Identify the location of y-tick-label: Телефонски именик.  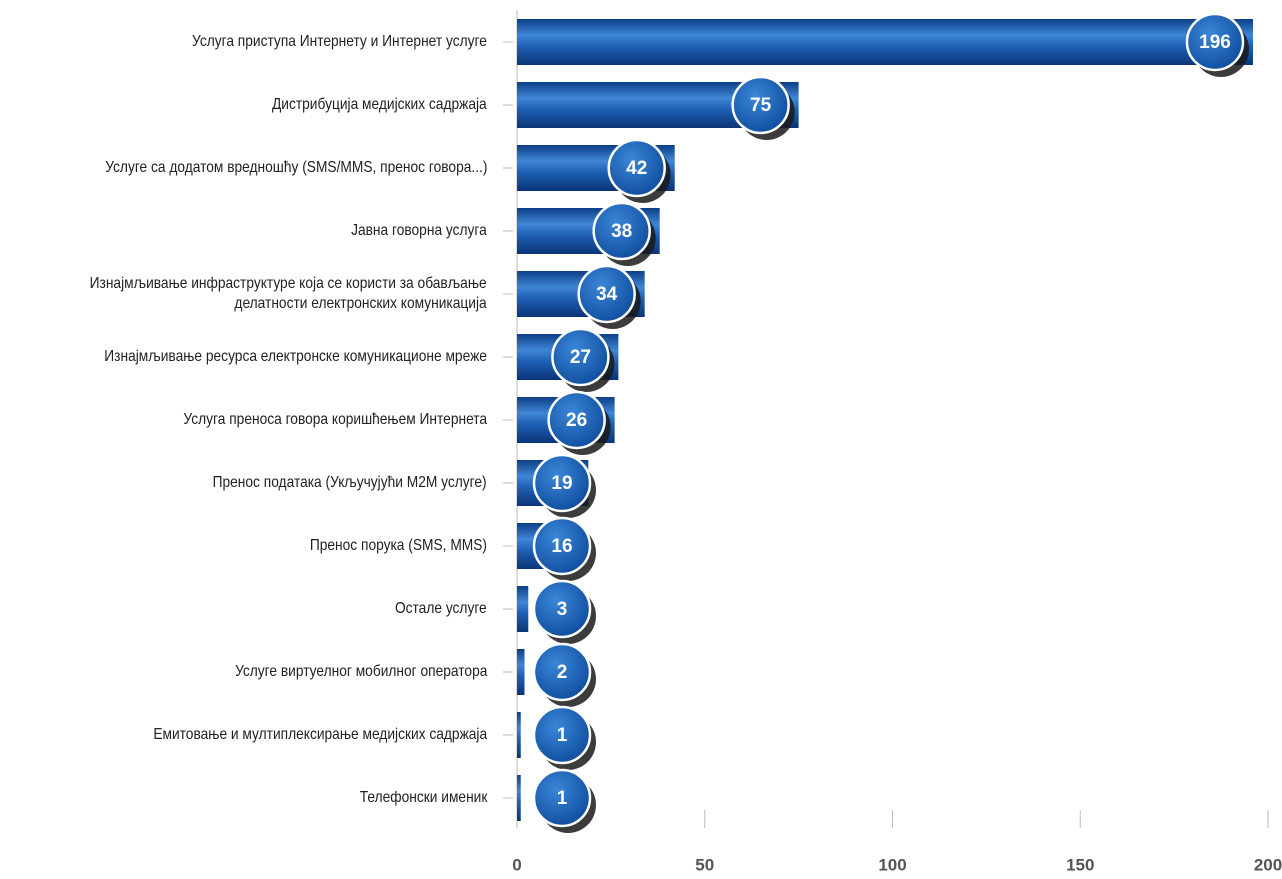
(423, 797).